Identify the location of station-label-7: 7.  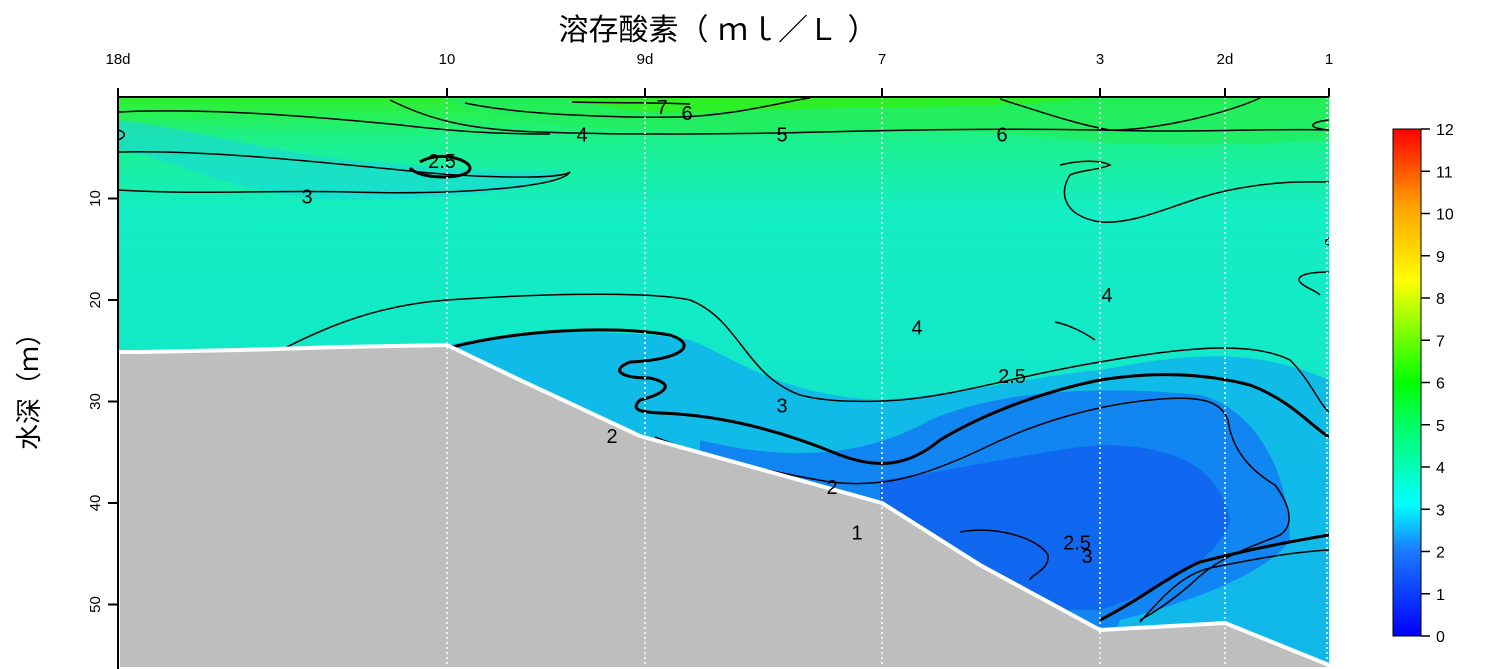
(882, 59).